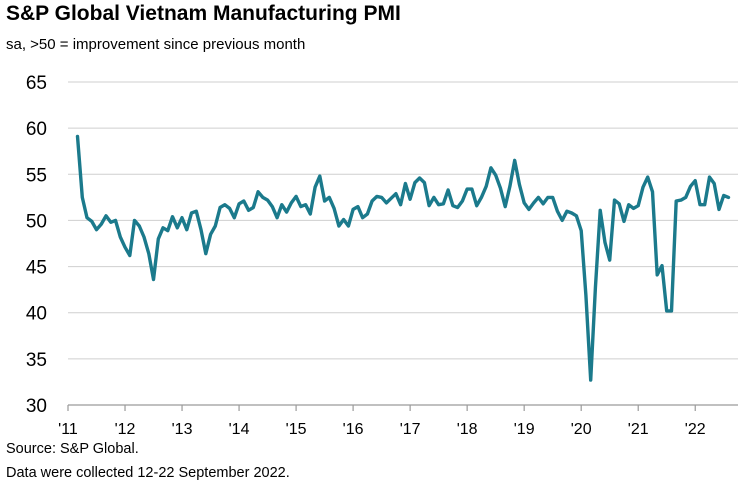 Image resolution: width=754 pixels, height=488 pixels. Describe the element at coordinates (36, 83) in the screenshot. I see `y-tick-label: 65` at that location.